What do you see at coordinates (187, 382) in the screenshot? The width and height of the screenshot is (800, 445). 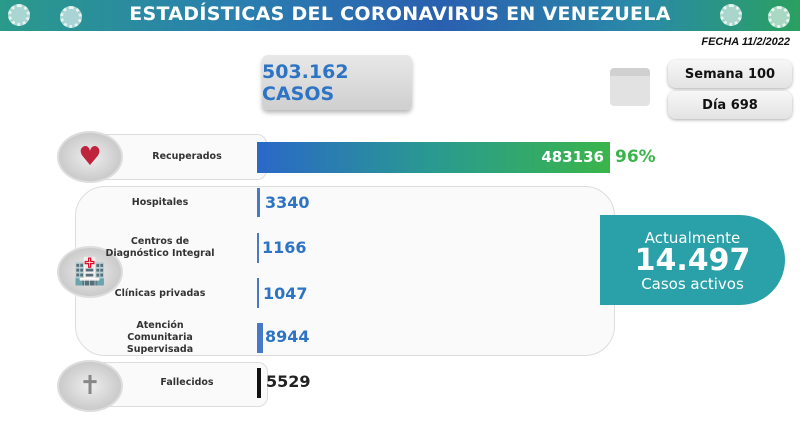 I see `deaths-label: Fallecidos` at bounding box center [187, 382].